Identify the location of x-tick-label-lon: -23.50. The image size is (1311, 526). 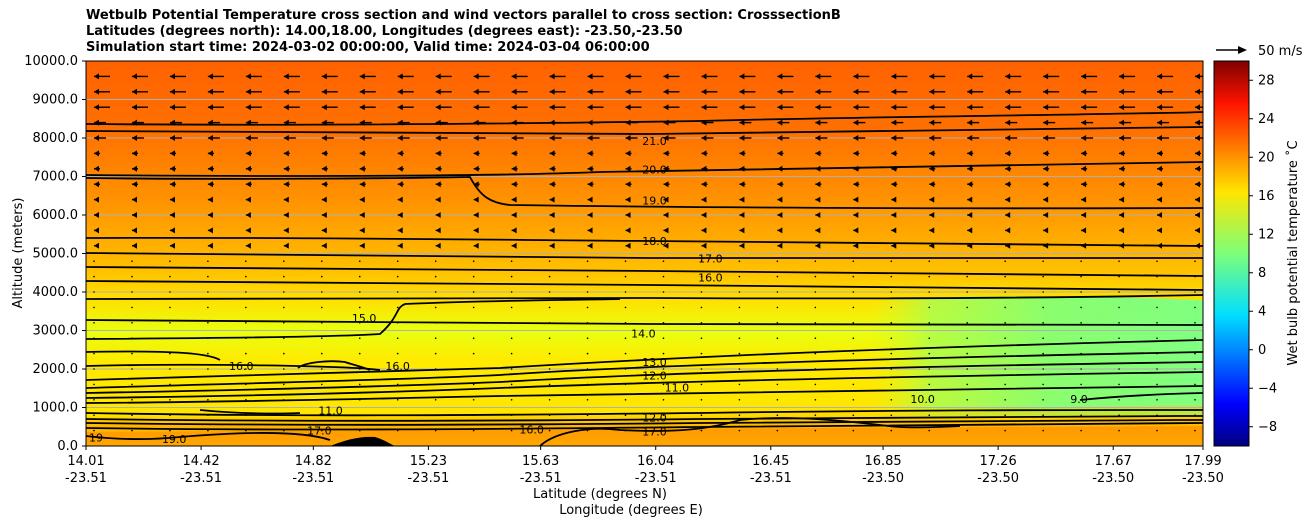
(1113, 478).